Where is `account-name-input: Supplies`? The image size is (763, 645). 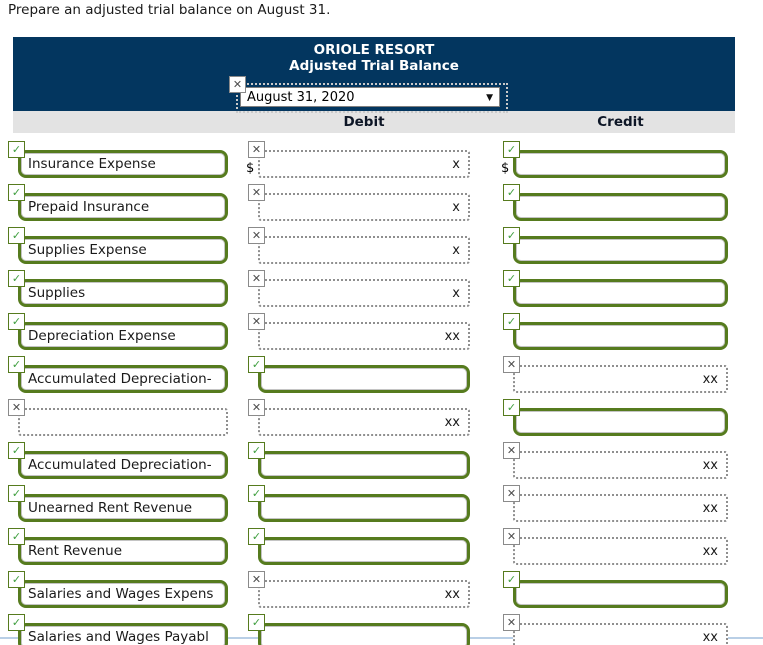
account-name-input: Supplies is located at coordinates (123, 293).